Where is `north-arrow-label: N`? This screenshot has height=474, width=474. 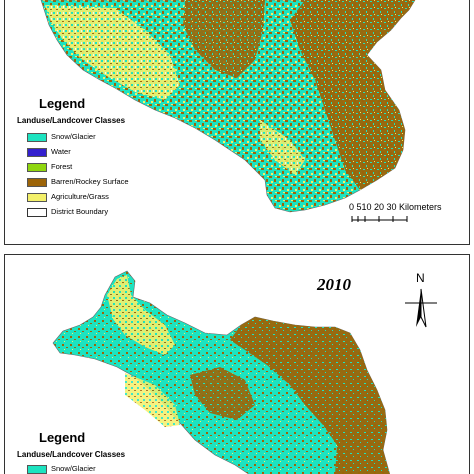
north-arrow-label: N is located at coordinates (420, 278).